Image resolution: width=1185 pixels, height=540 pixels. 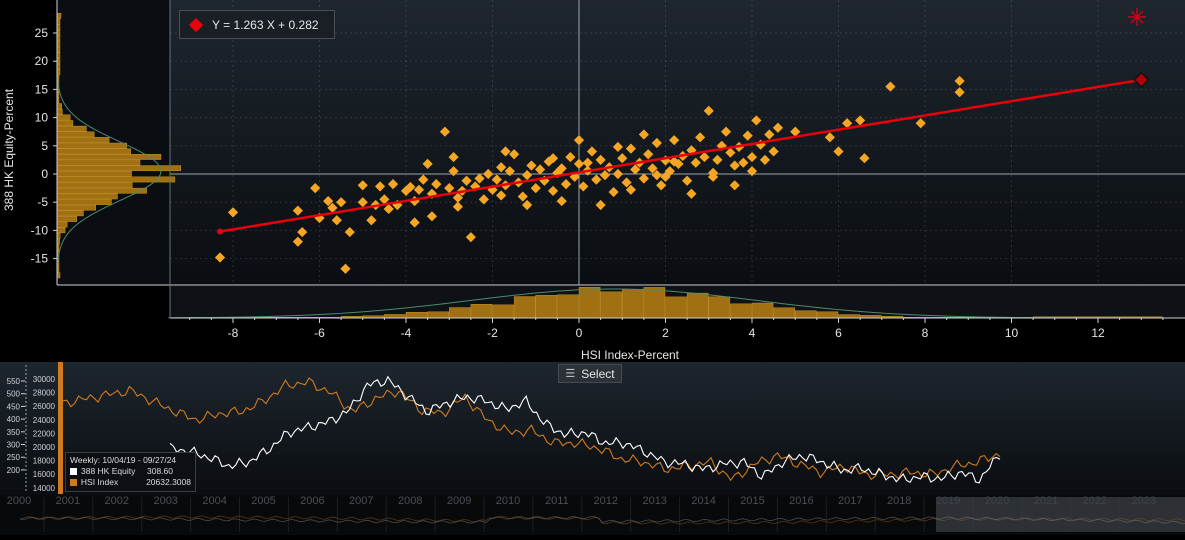 I want to click on x-hist-curve, so click(x=674, y=303).